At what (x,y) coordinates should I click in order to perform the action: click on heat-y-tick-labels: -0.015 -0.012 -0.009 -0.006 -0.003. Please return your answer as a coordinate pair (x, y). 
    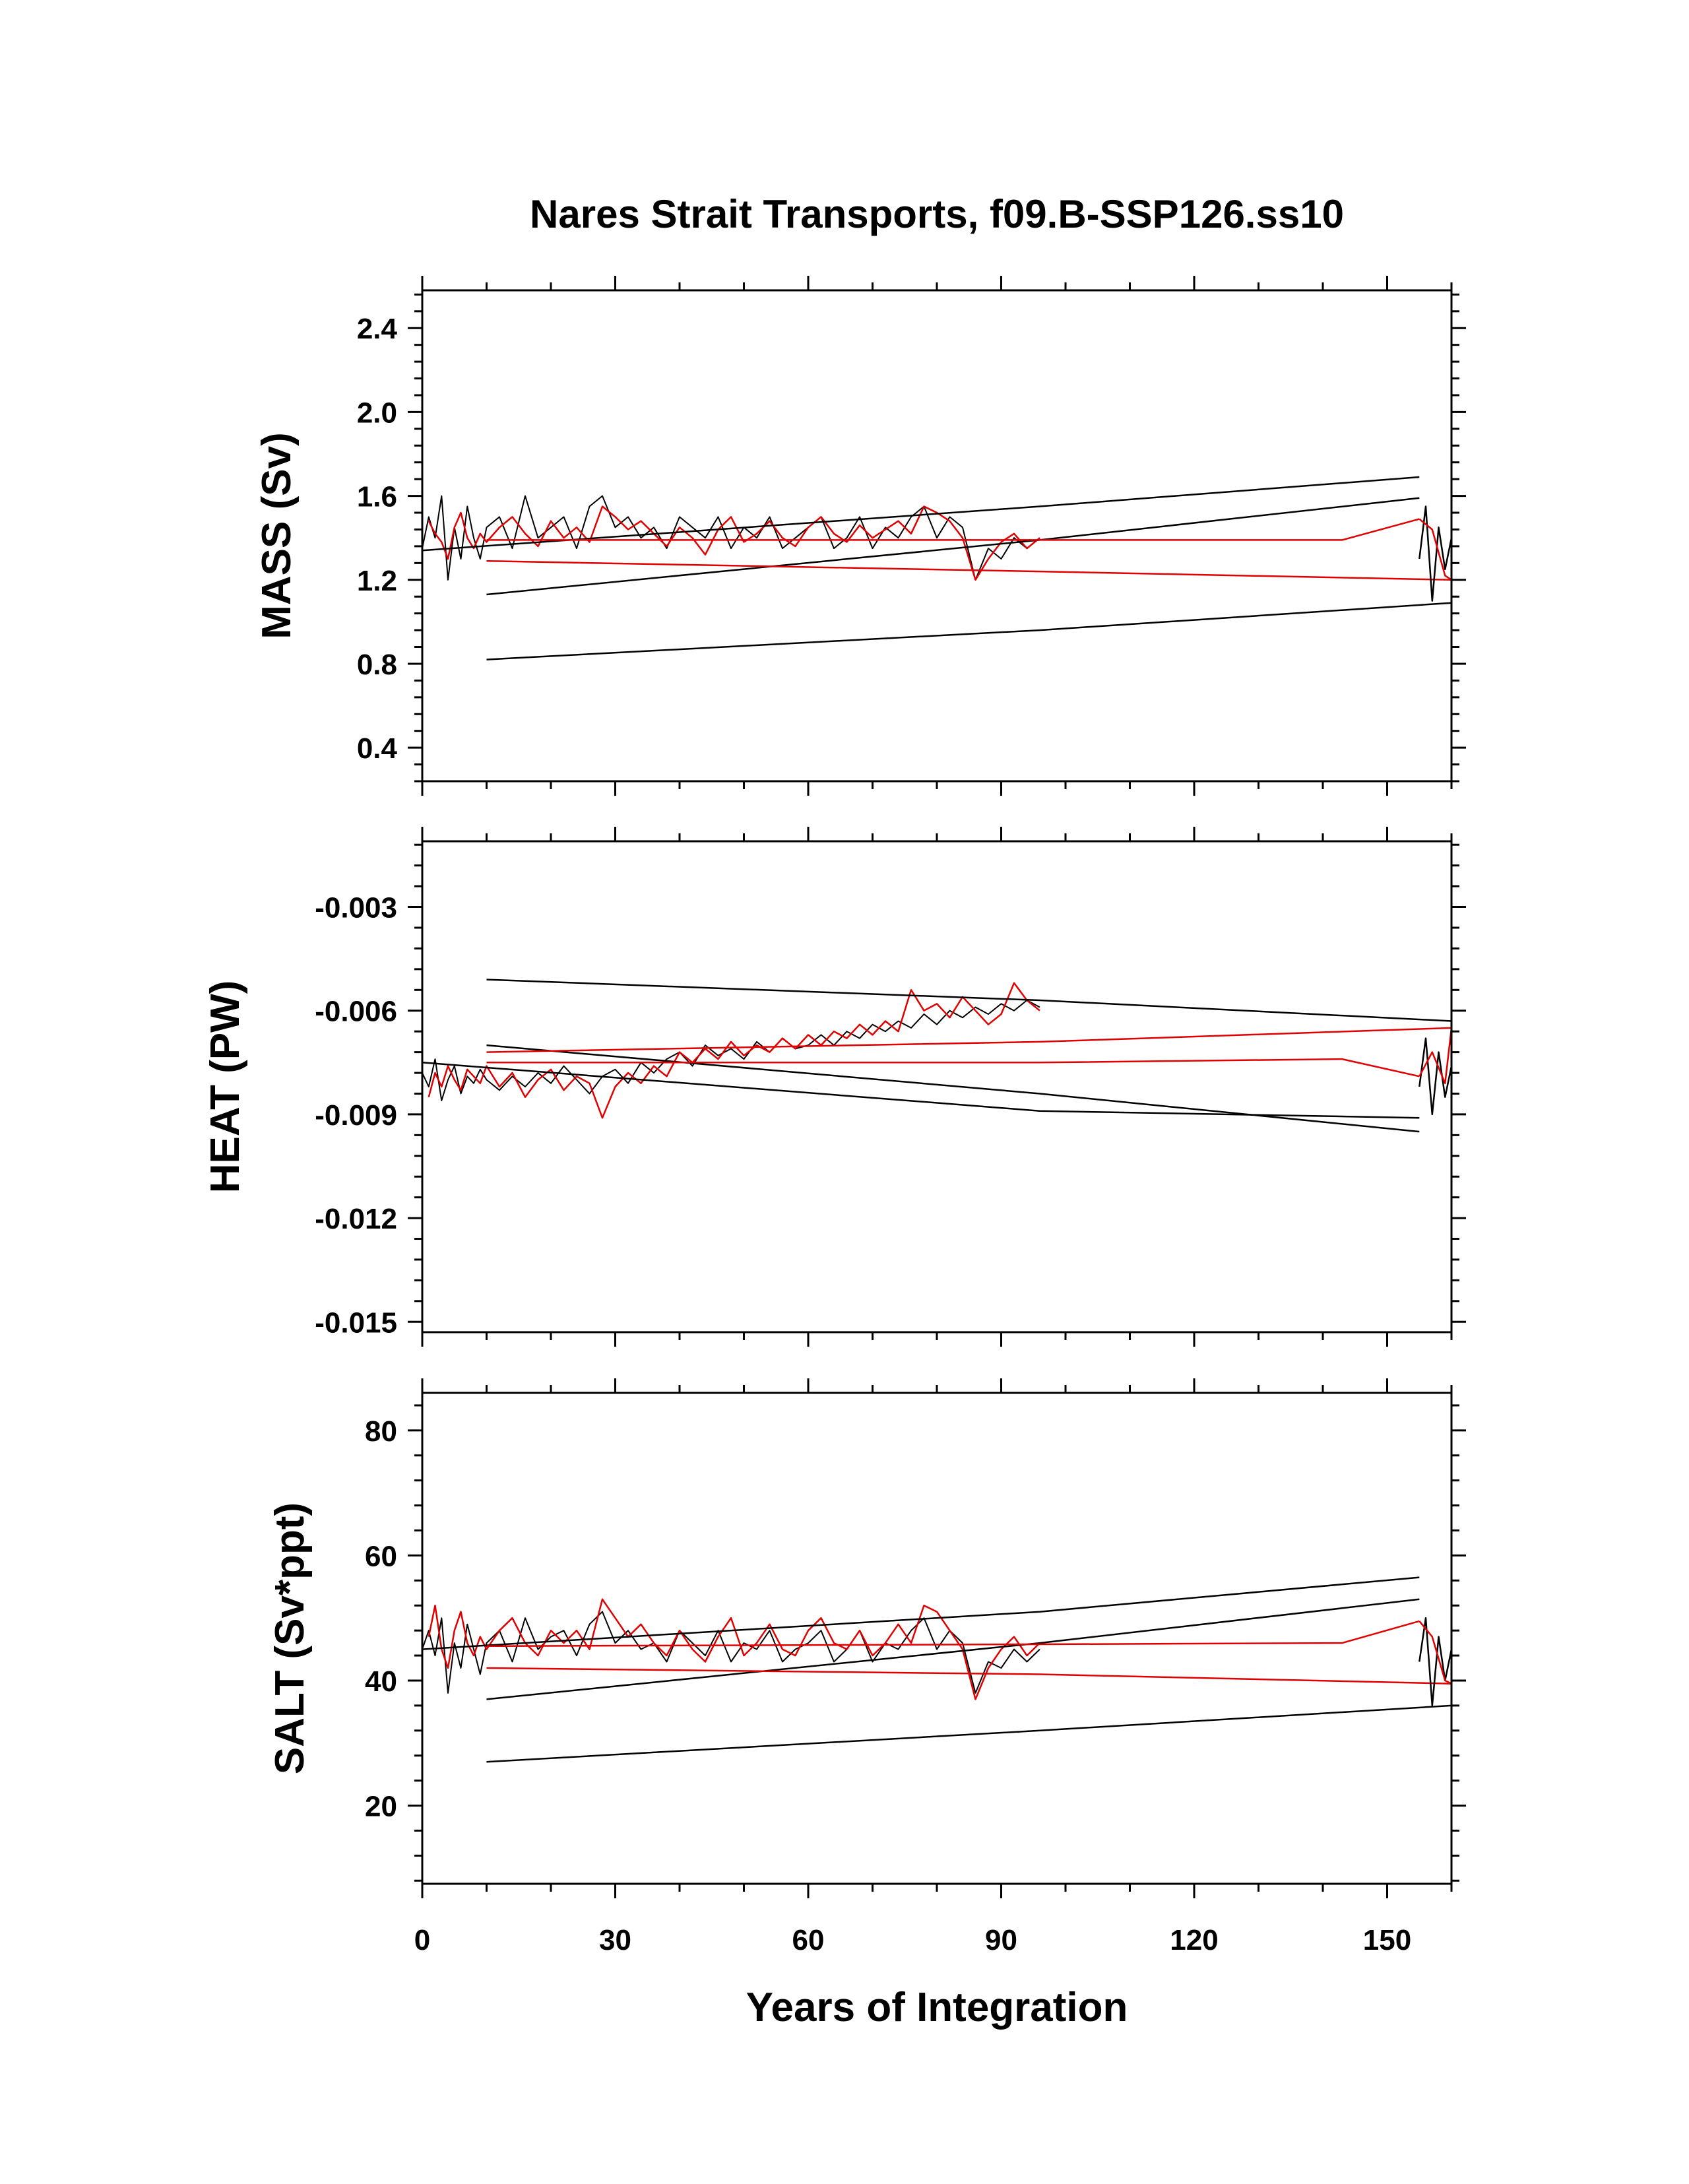
    Looking at the image, I should click on (356, 1115).